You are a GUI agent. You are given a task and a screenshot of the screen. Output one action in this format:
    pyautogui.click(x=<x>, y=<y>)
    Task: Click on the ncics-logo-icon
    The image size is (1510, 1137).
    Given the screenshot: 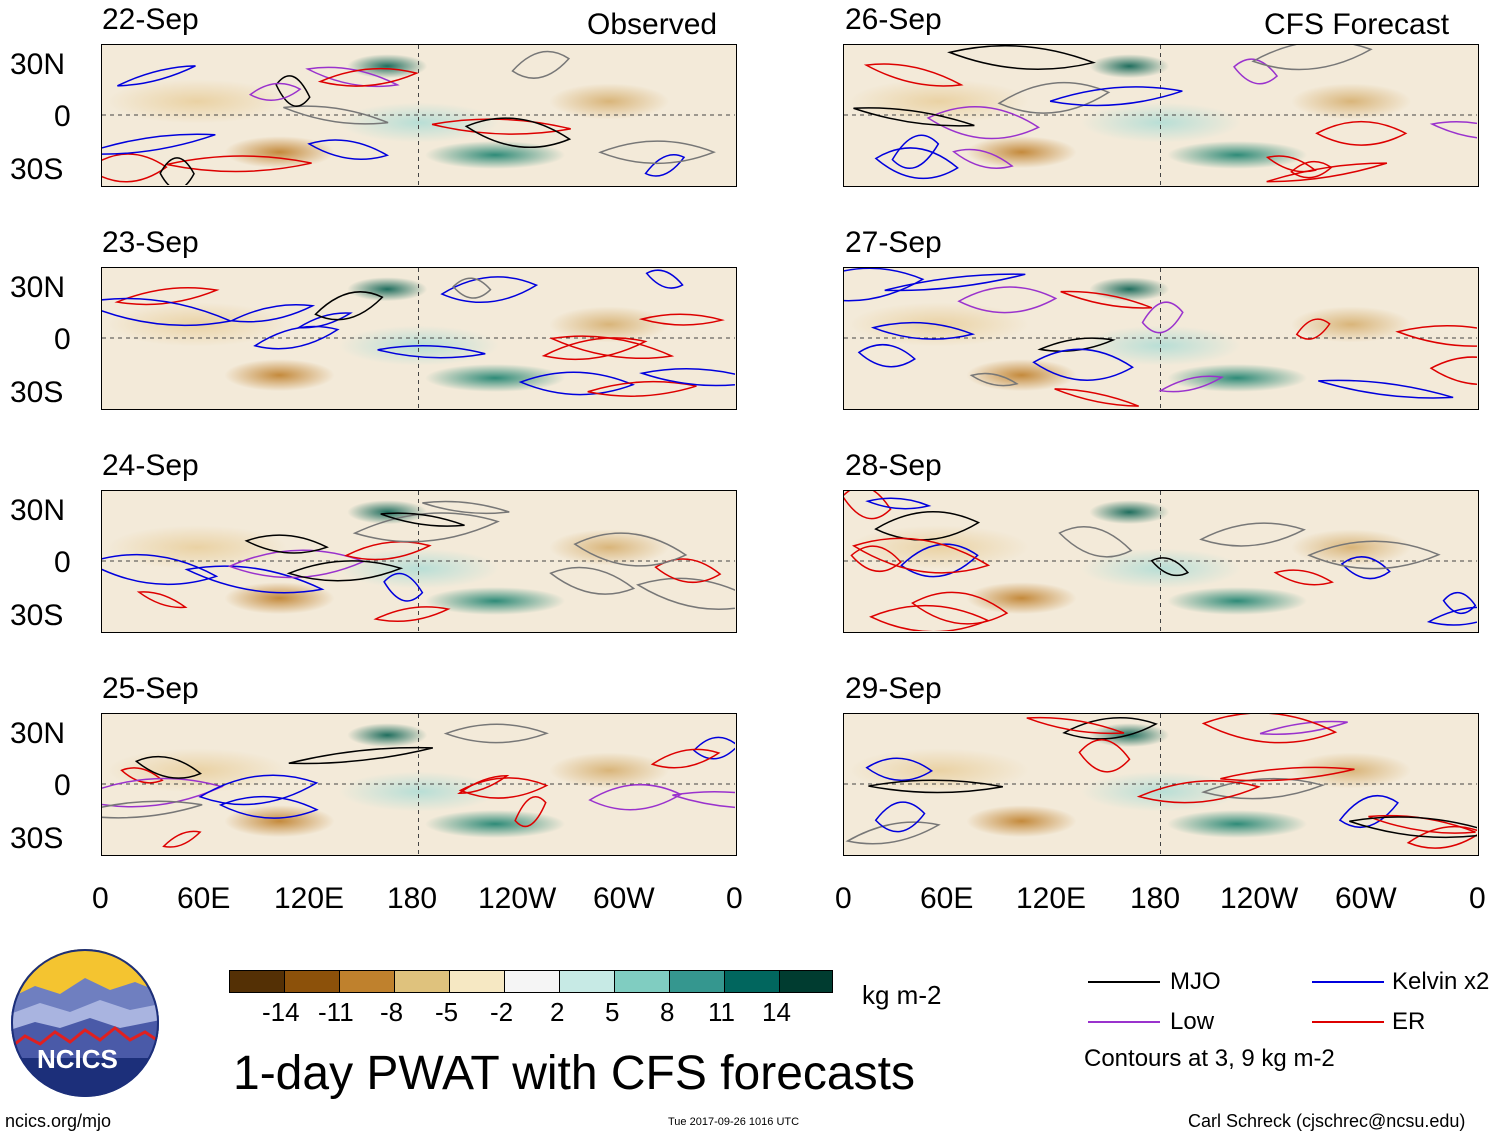 What is the action you would take?
    pyautogui.click(x=85, y=1023)
    